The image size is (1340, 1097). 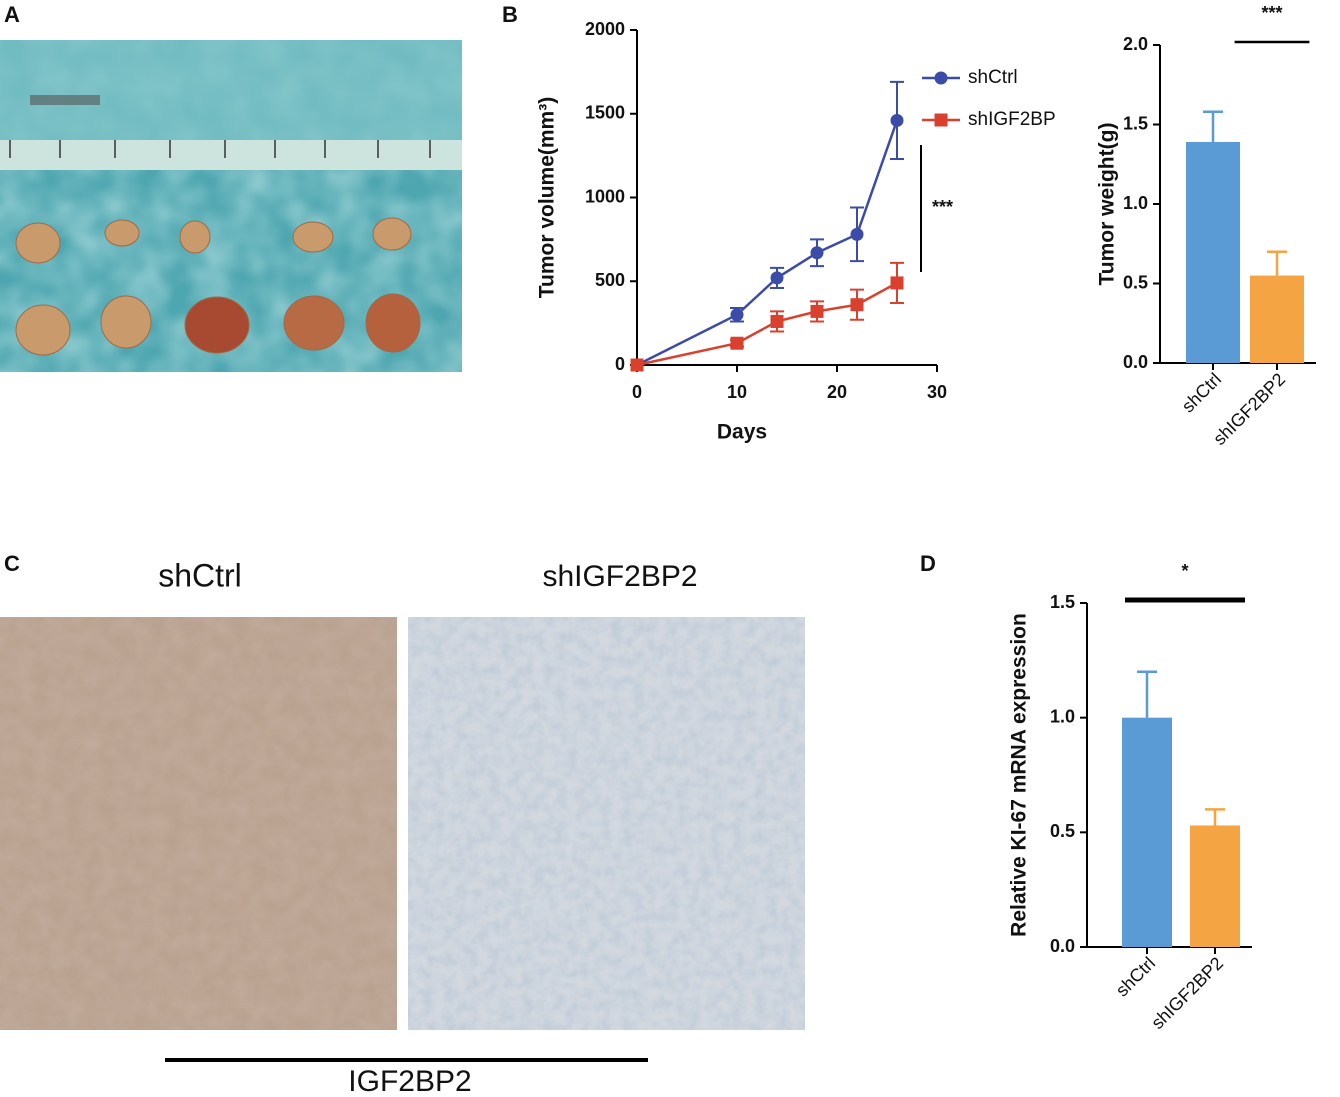 I want to click on ihc-title: shCtrl, so click(x=200, y=575).